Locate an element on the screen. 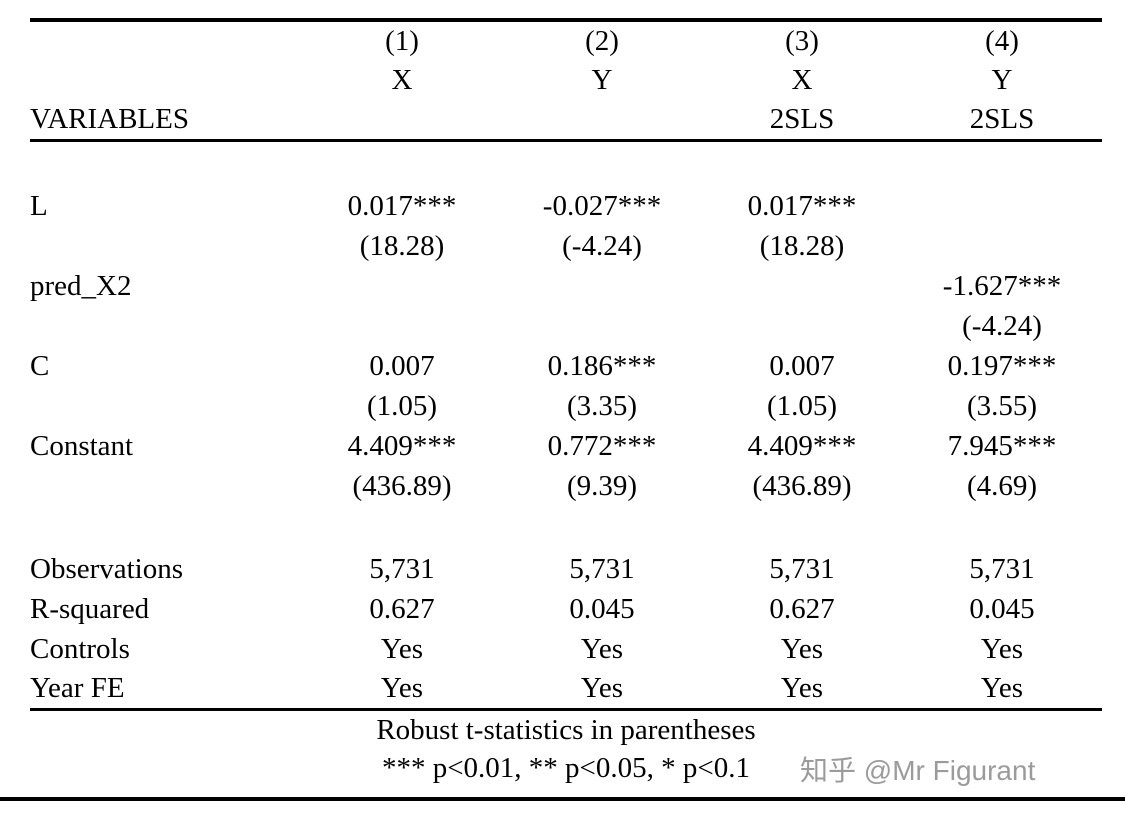 This screenshot has width=1125, height=814. coef-row-C: C 0.007 0.186*** 0.007 0.197*** is located at coordinates (566, 366).